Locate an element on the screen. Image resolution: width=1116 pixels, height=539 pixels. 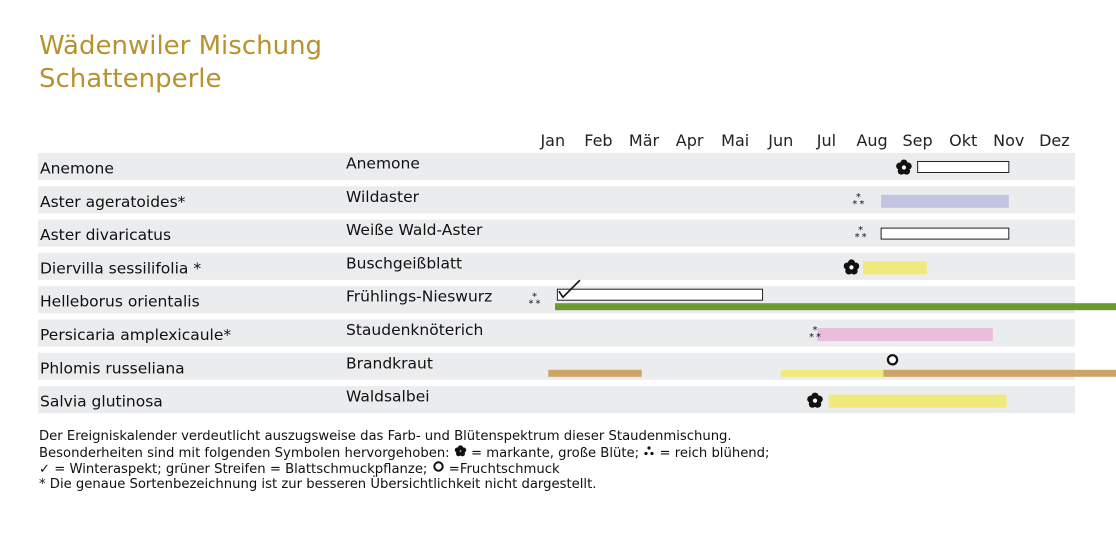
chart-subtitle: Schattenperle is located at coordinates (130, 79).